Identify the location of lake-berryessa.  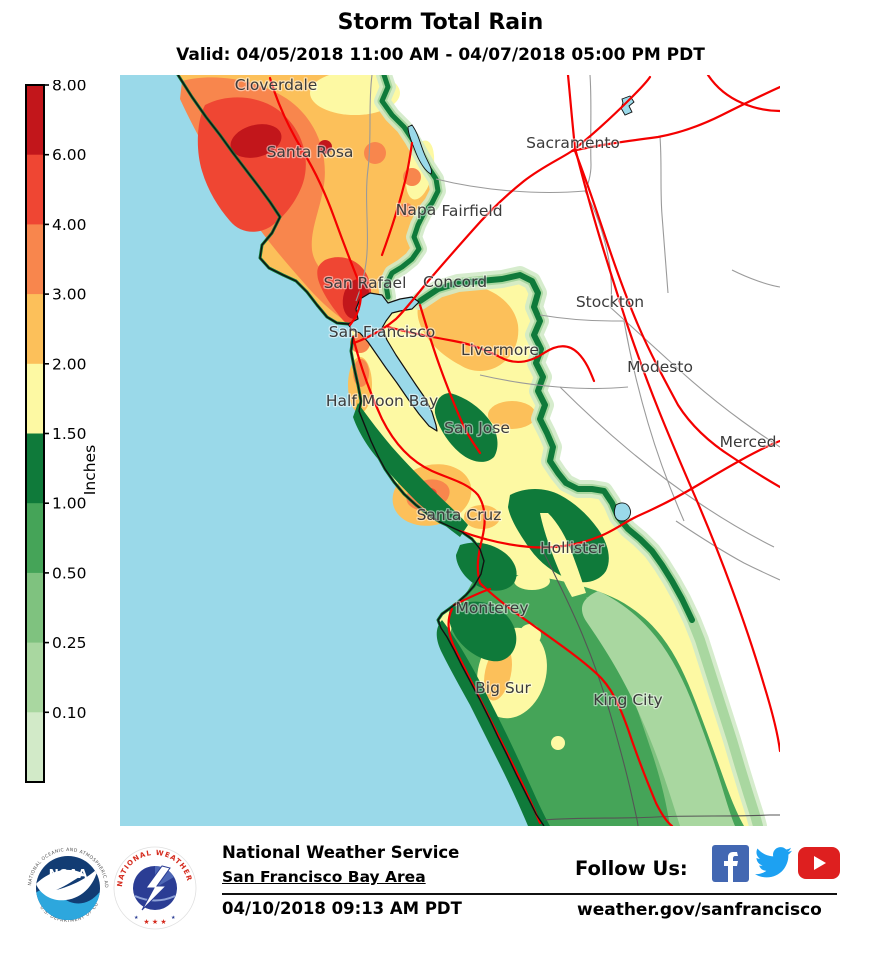
(419, 149).